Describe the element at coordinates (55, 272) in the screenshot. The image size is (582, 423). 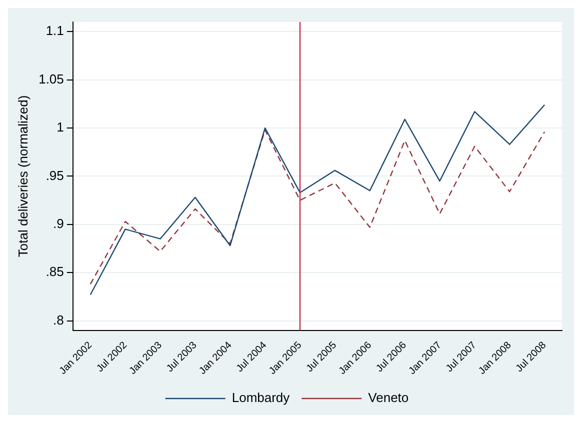
I see `y-tick-label: .85` at that location.